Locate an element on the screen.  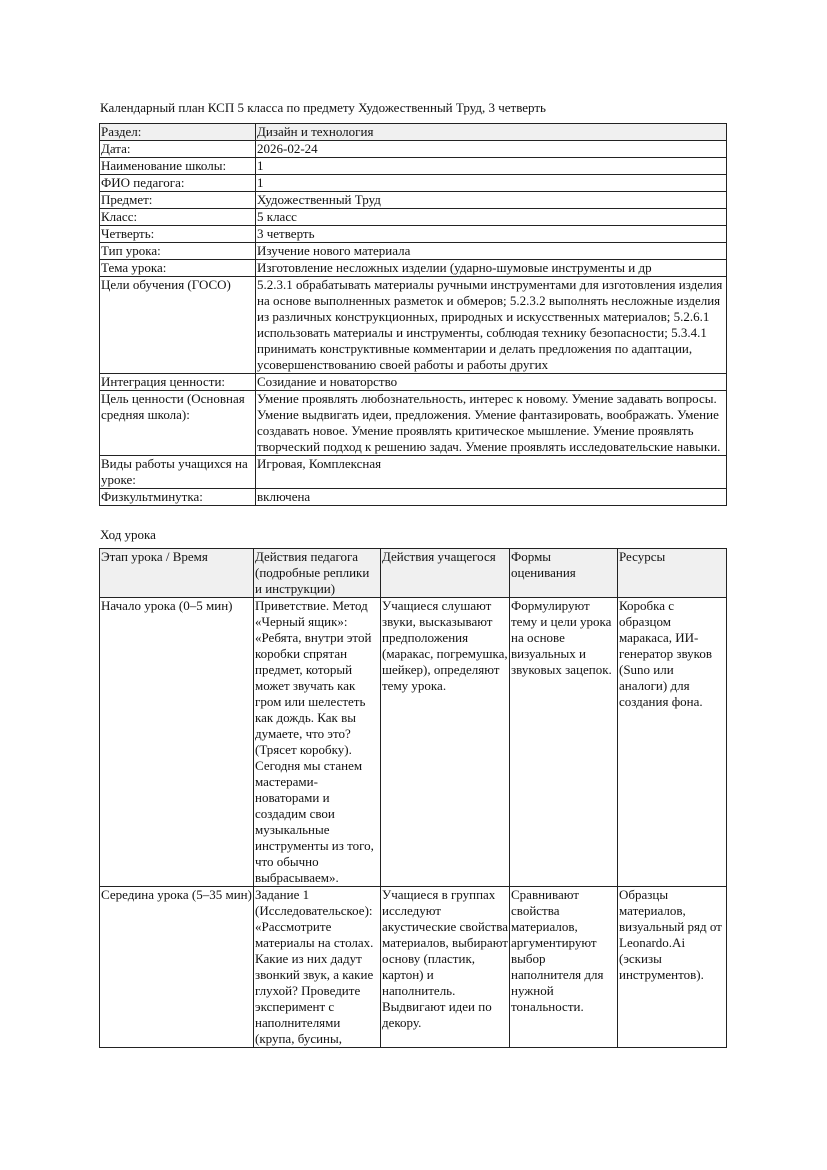
info-row: Предмет: Художественный Труд is located at coordinates (413, 200).